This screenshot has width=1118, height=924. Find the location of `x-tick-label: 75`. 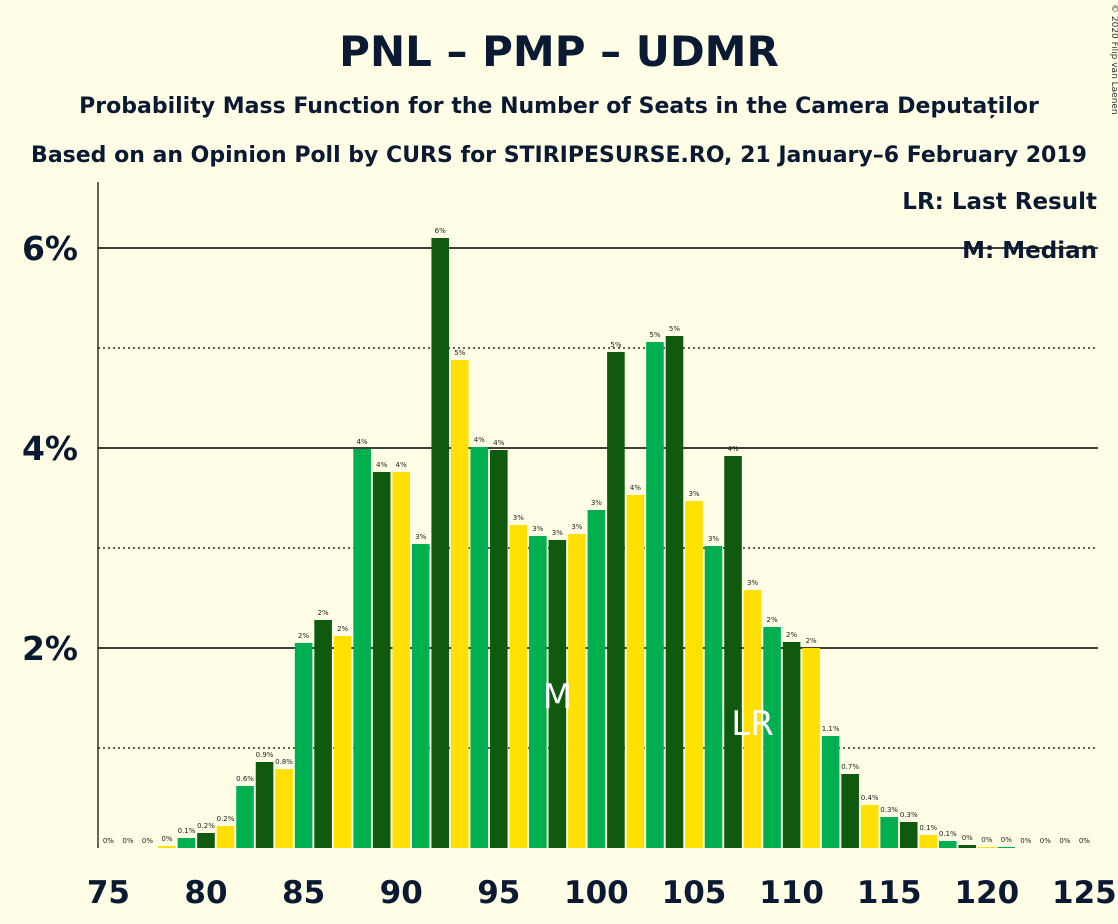

x-tick-label: 75 is located at coordinates (108, 893).